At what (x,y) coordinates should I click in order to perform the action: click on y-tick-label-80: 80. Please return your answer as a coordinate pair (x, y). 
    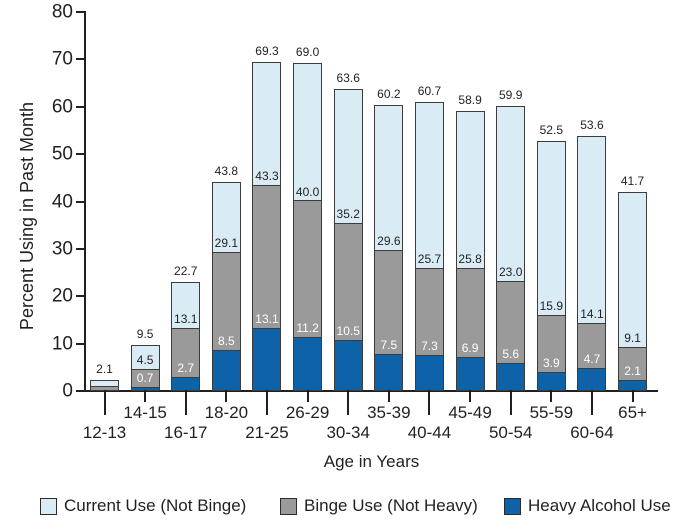
    Looking at the image, I should click on (62, 12).